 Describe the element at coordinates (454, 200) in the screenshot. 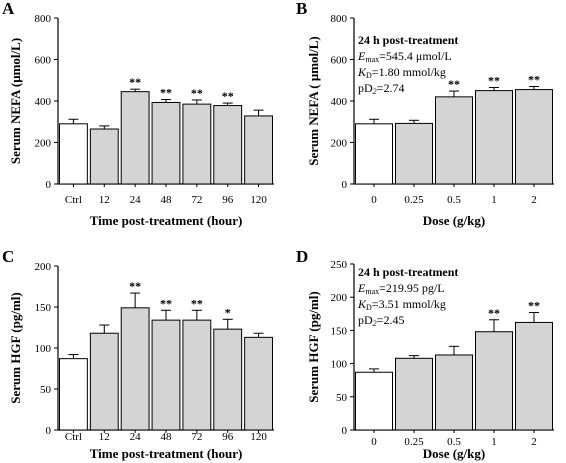

I see `panel-b-x-tick-label: 0.5` at that location.